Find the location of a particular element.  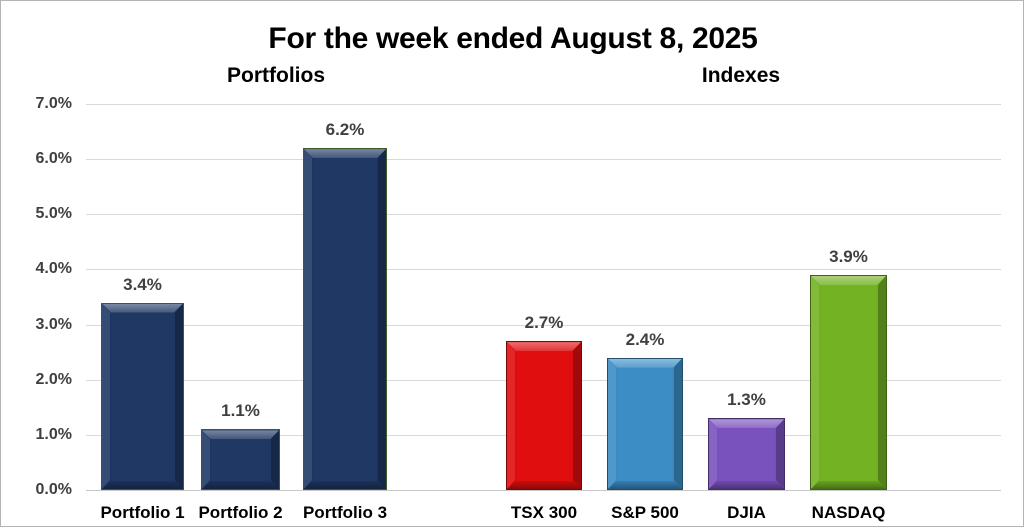

y-axis-tick-label: 1.0% is located at coordinates (53, 434).